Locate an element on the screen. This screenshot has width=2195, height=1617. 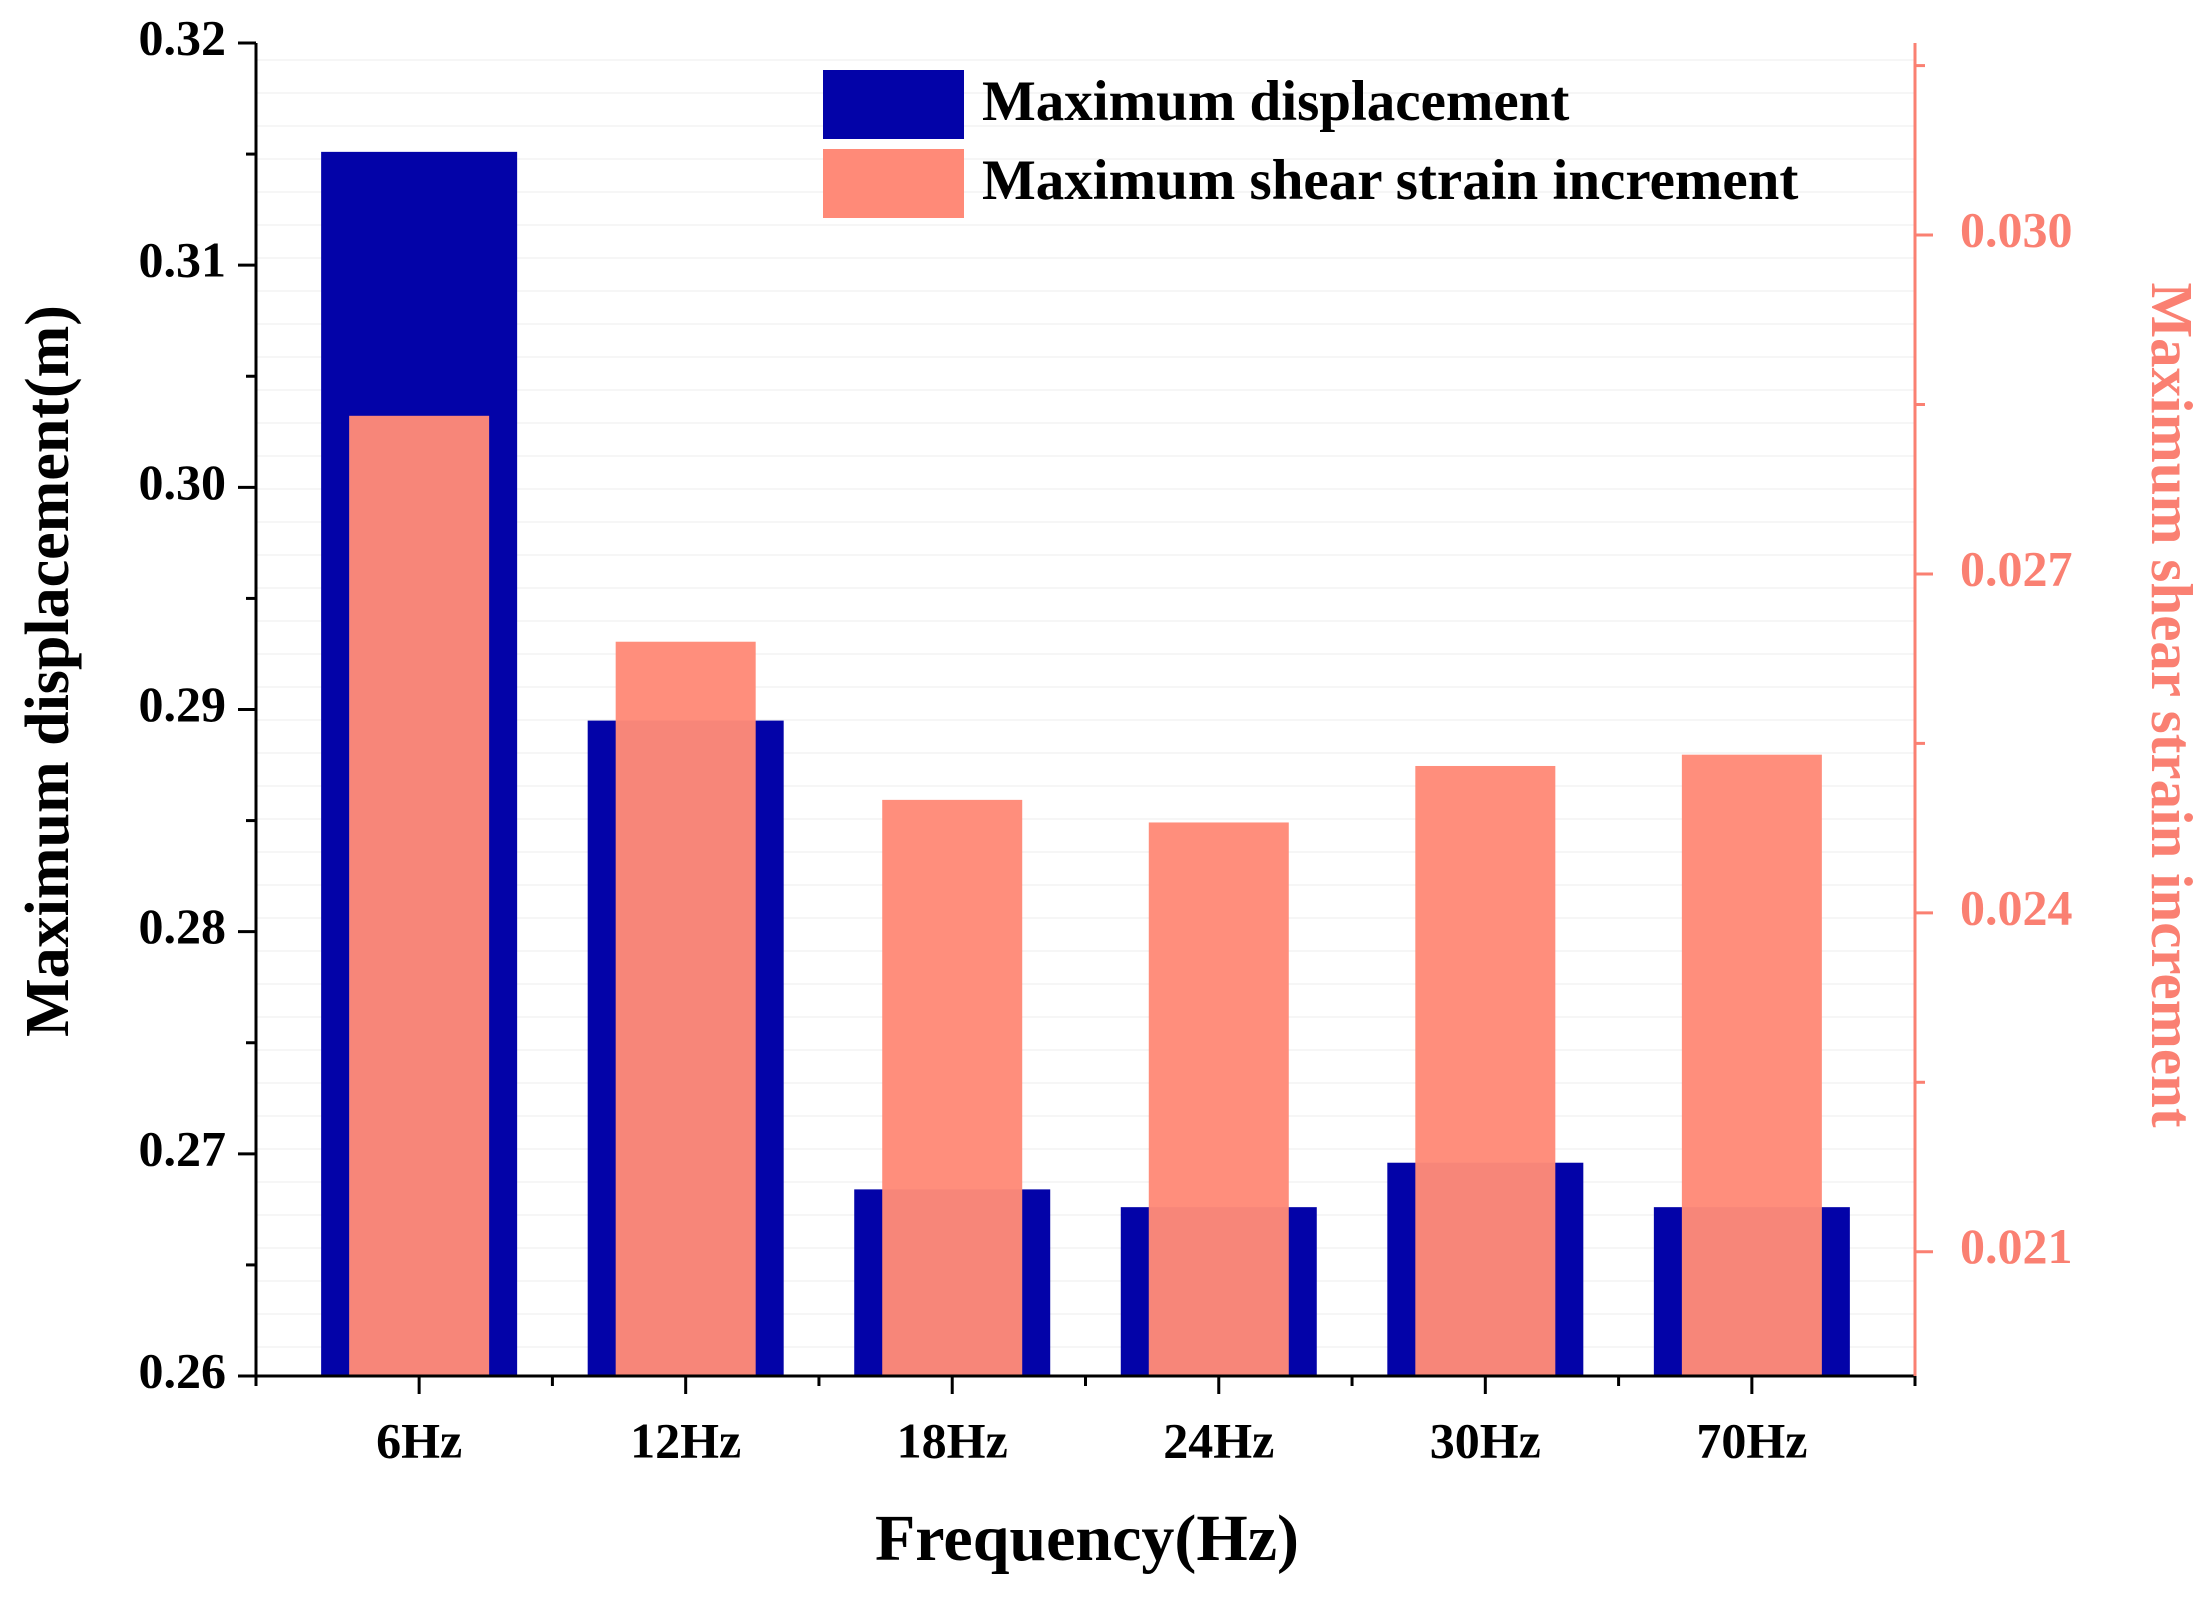
x-axis-title: Frequency(Hz) is located at coordinates (1087, 1538).